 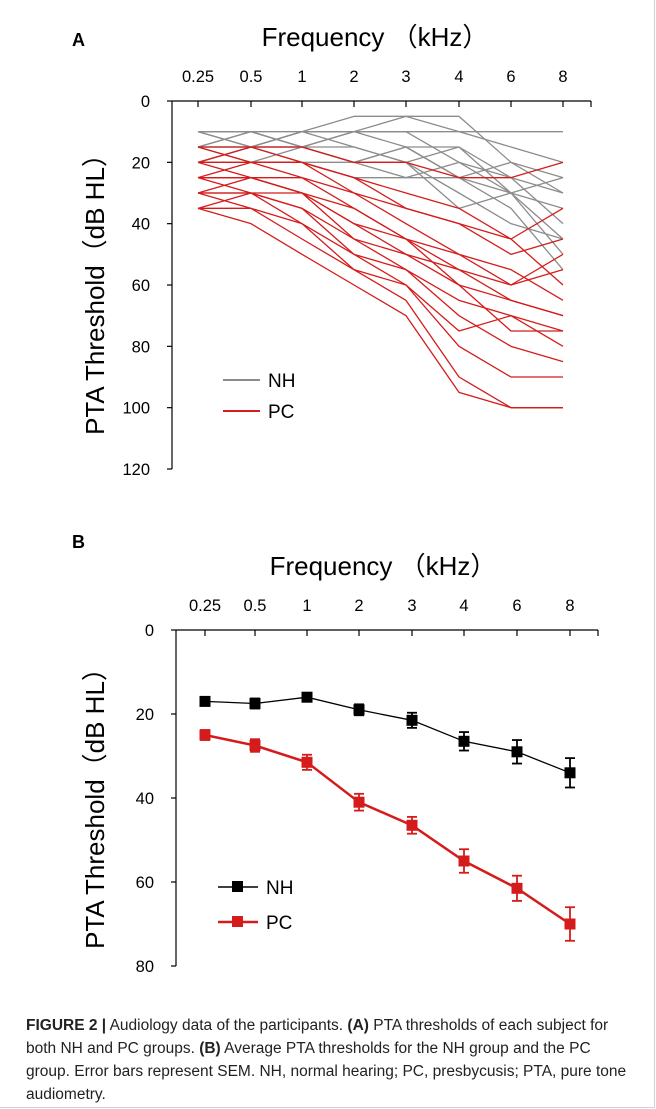 I want to click on panel-b-x-axis-title: Frequency （kHz）, so click(x=383, y=566).